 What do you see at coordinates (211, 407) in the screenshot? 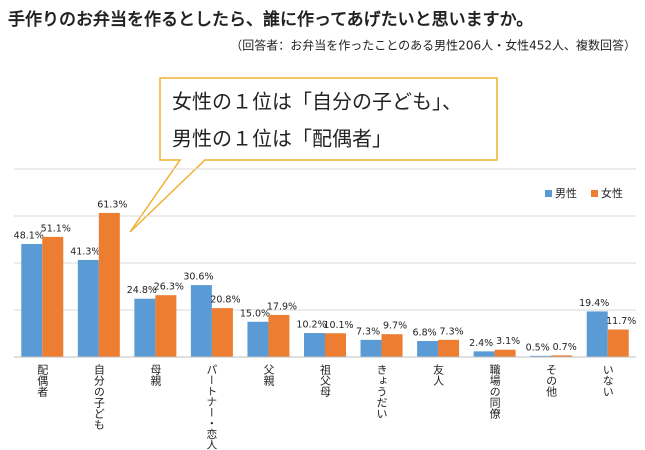
I see `x-tick-label: パートナー・恋人` at bounding box center [211, 407].